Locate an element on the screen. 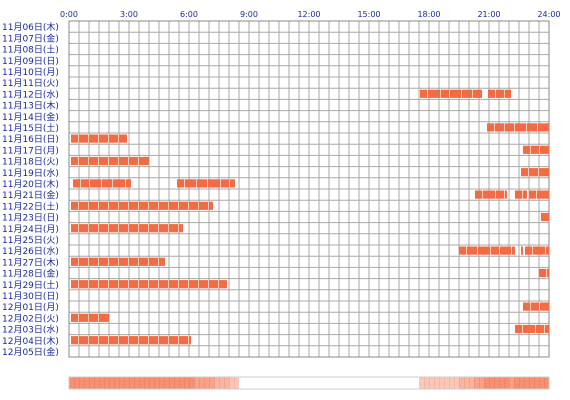 The width and height of the screenshot is (570, 400). row-label: 11月16日(日) is located at coordinates (30, 139).